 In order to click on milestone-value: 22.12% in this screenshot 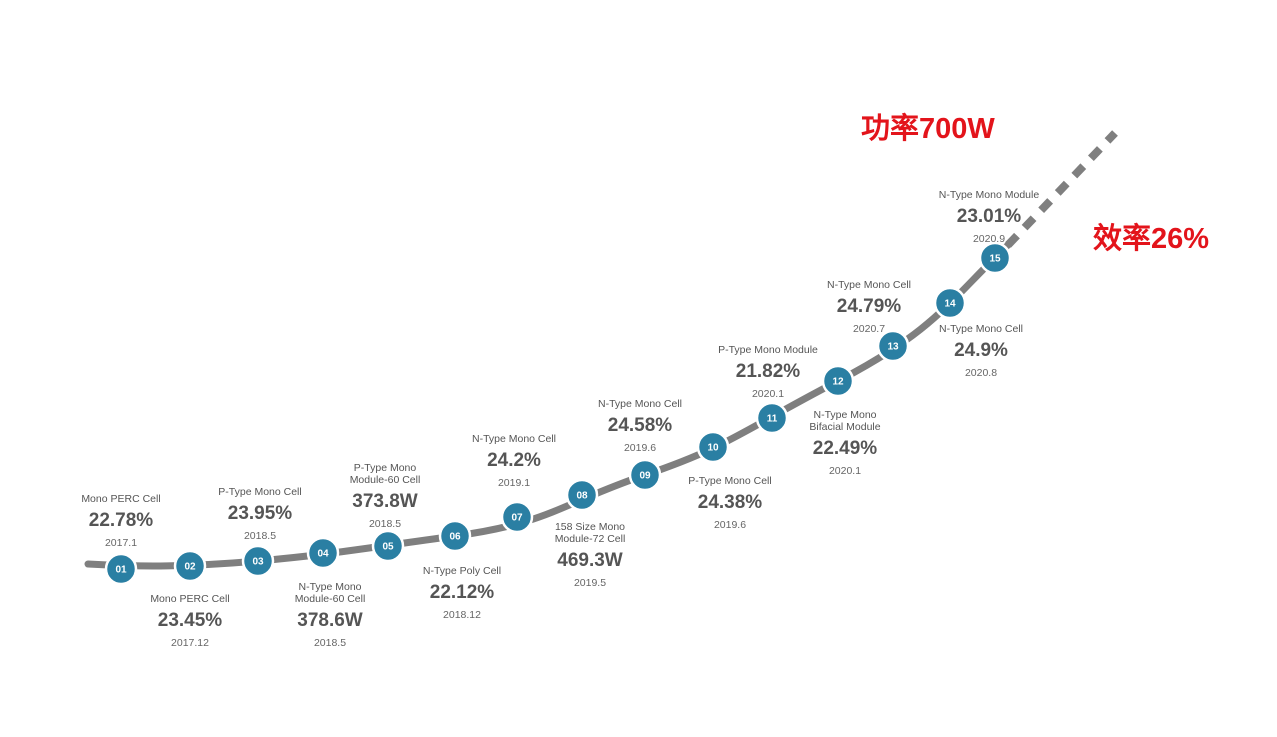, I will do `click(462, 592)`.